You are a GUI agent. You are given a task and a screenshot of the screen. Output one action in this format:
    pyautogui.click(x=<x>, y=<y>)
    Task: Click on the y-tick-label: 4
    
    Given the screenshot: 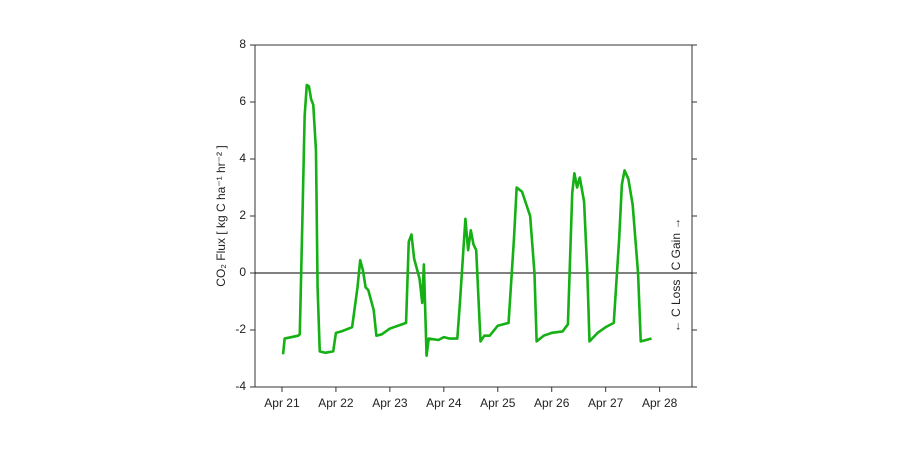 What is the action you would take?
    pyautogui.click(x=242, y=158)
    